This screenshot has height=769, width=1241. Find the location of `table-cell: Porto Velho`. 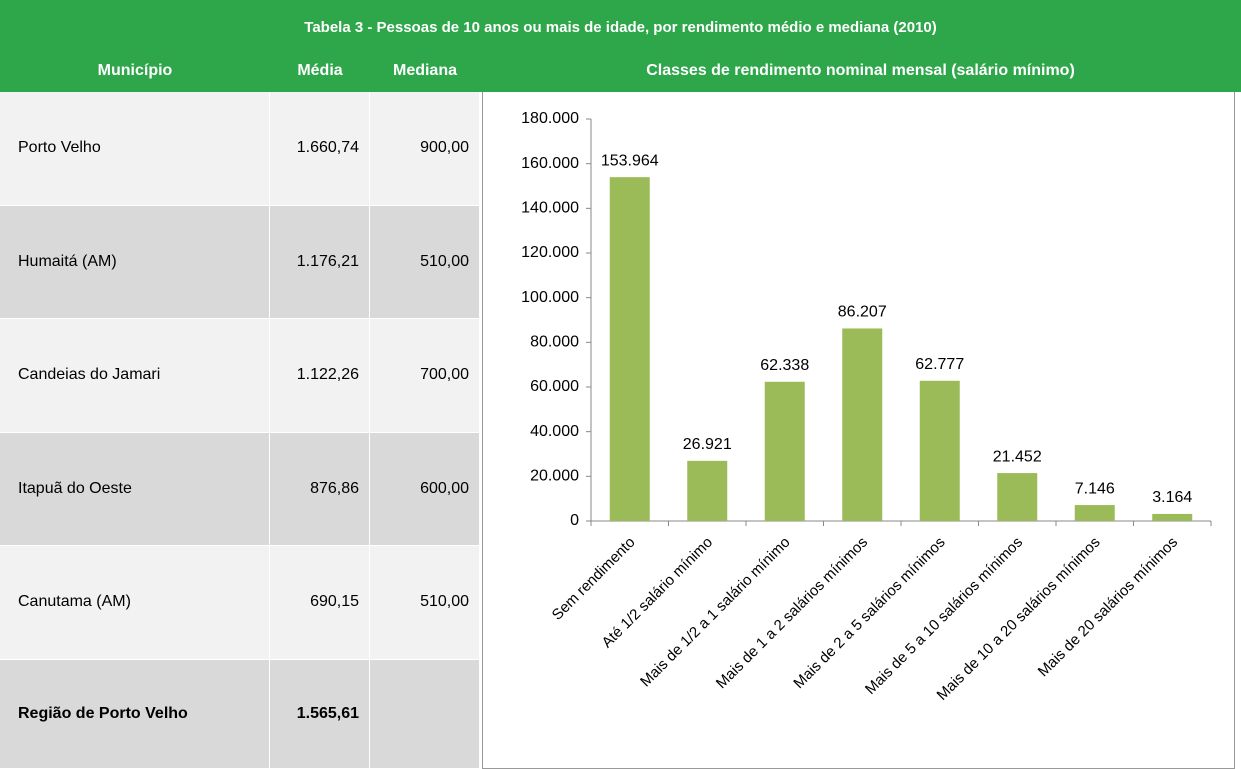

table-cell: Porto Velho is located at coordinates (135, 149).